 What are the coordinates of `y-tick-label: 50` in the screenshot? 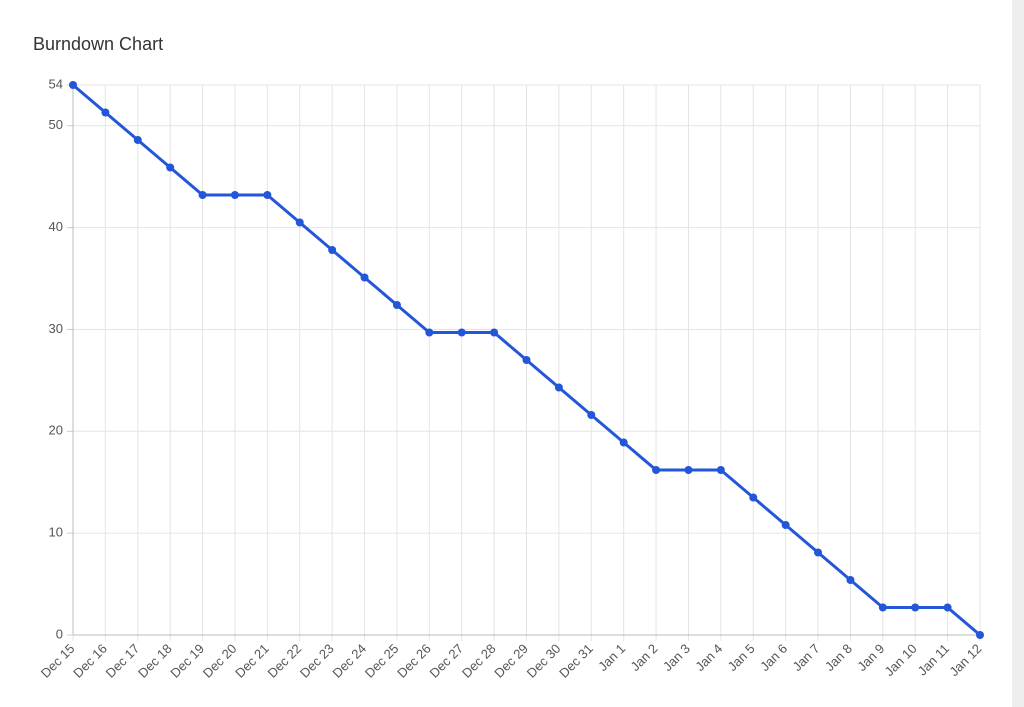 It's located at (56, 124).